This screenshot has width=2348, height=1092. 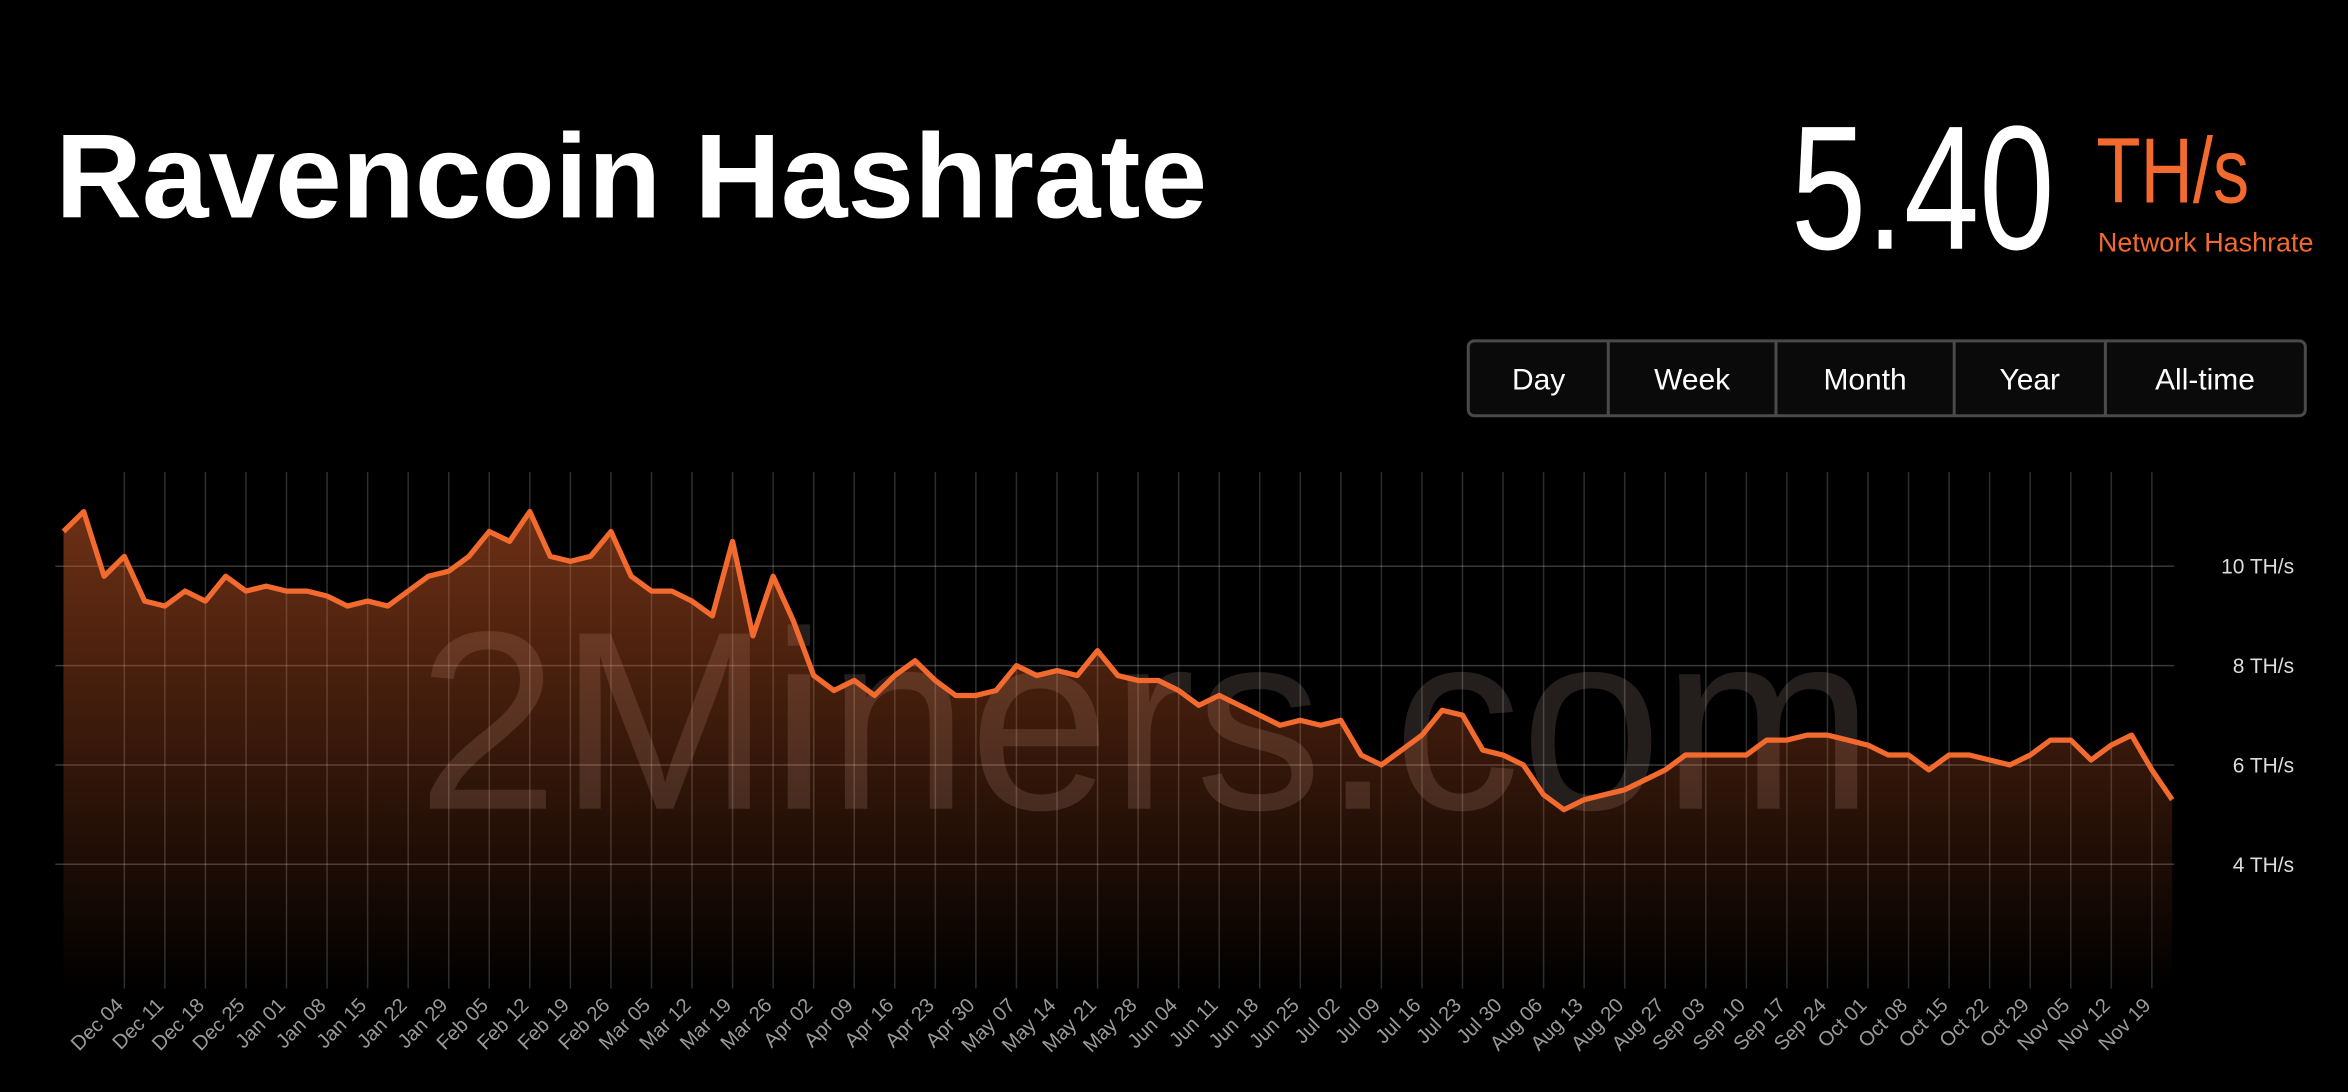 I want to click on hashrate-caption: Network Hashrate, so click(x=2206, y=243).